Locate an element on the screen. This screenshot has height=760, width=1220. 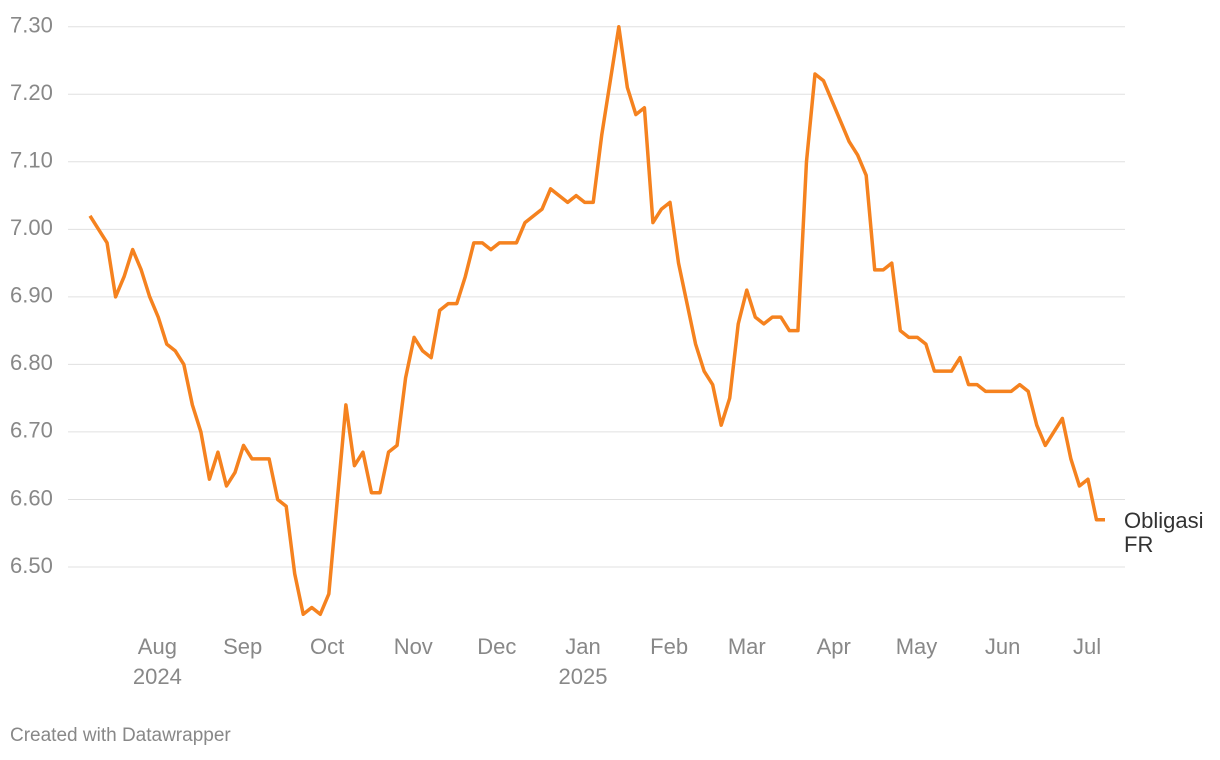
x-tick-label: Apr is located at coordinates (834, 646).